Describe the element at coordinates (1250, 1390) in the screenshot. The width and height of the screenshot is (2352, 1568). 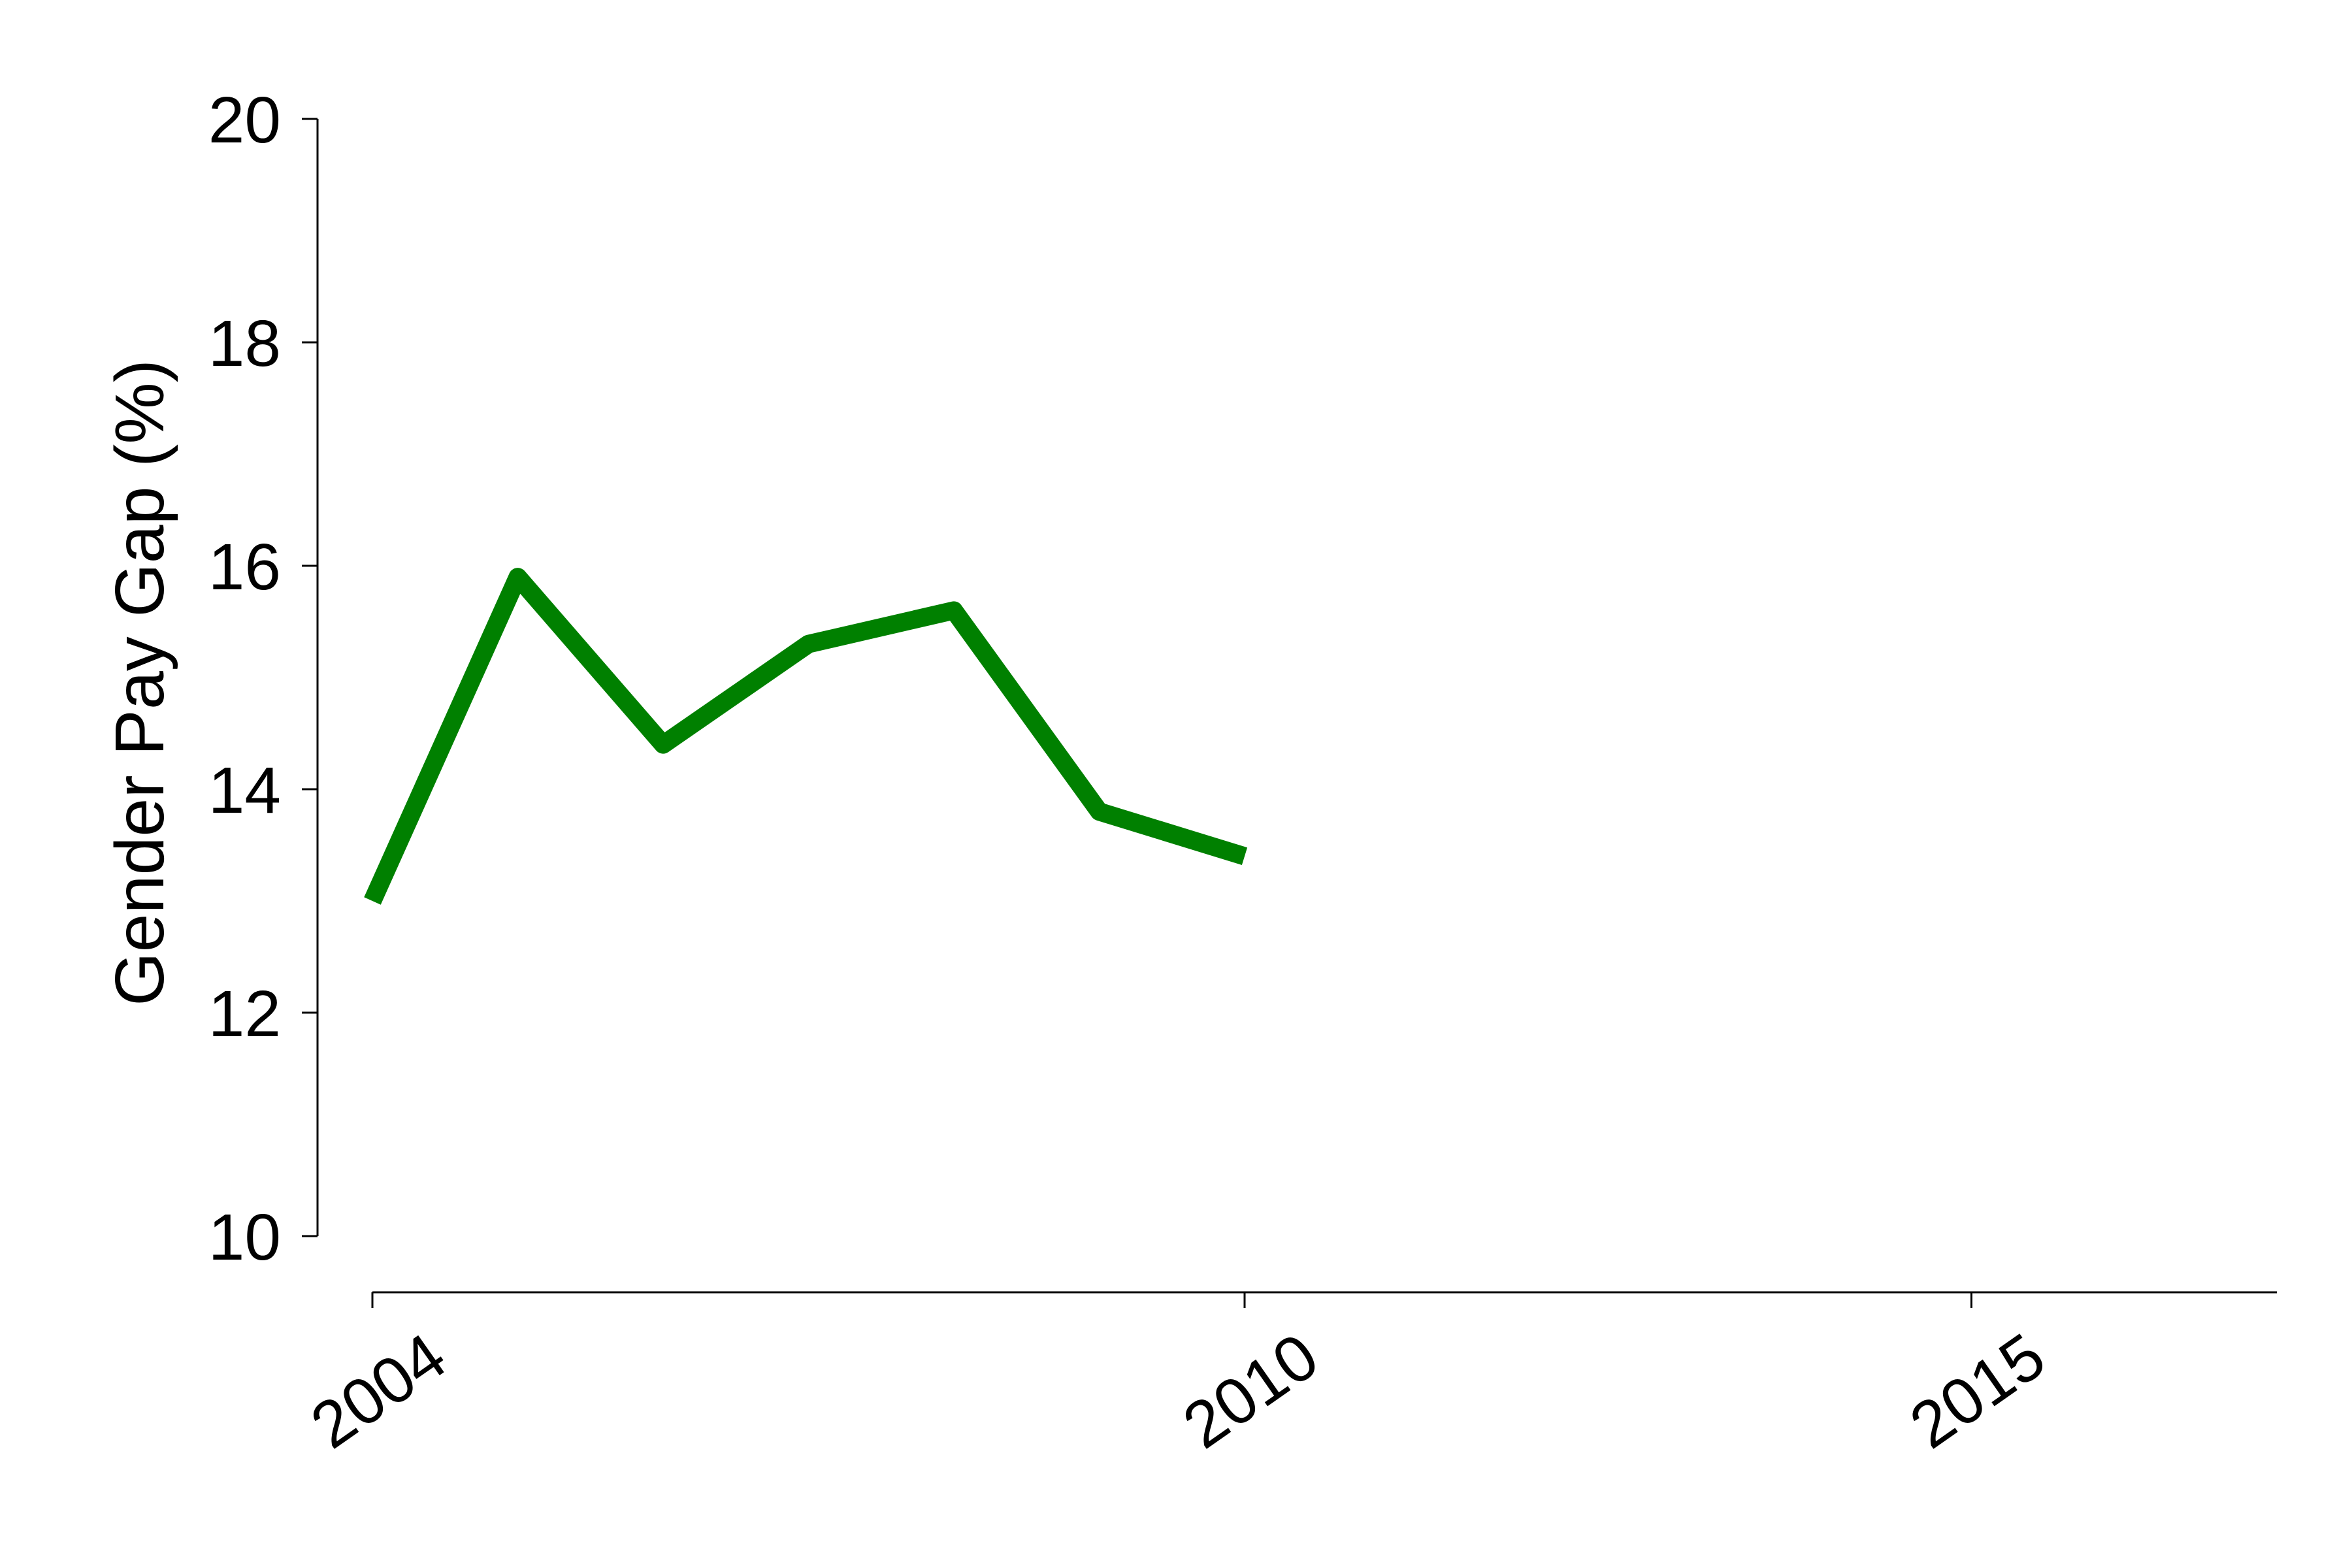
I see `x-tick-label: 2010` at that location.